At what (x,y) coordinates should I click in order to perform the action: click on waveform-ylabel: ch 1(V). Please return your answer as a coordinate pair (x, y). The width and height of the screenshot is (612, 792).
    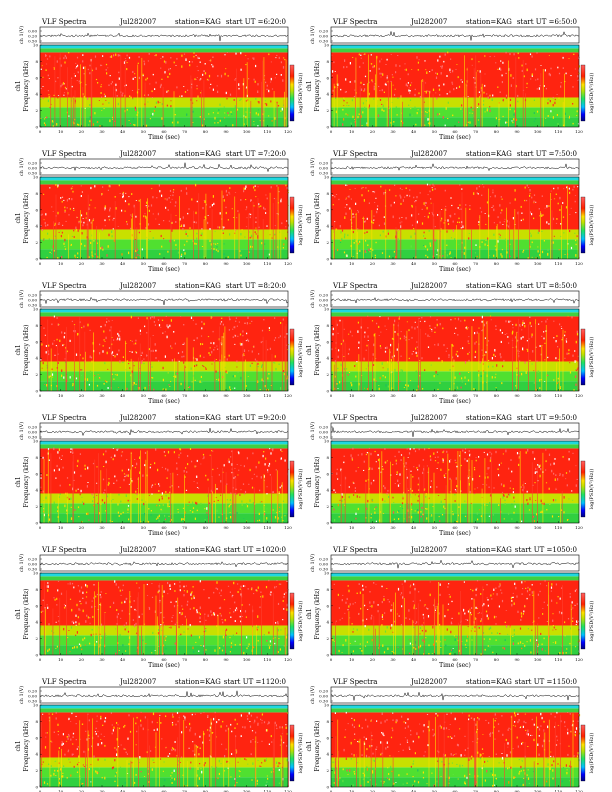
    Looking at the image, I should click on (21, 431).